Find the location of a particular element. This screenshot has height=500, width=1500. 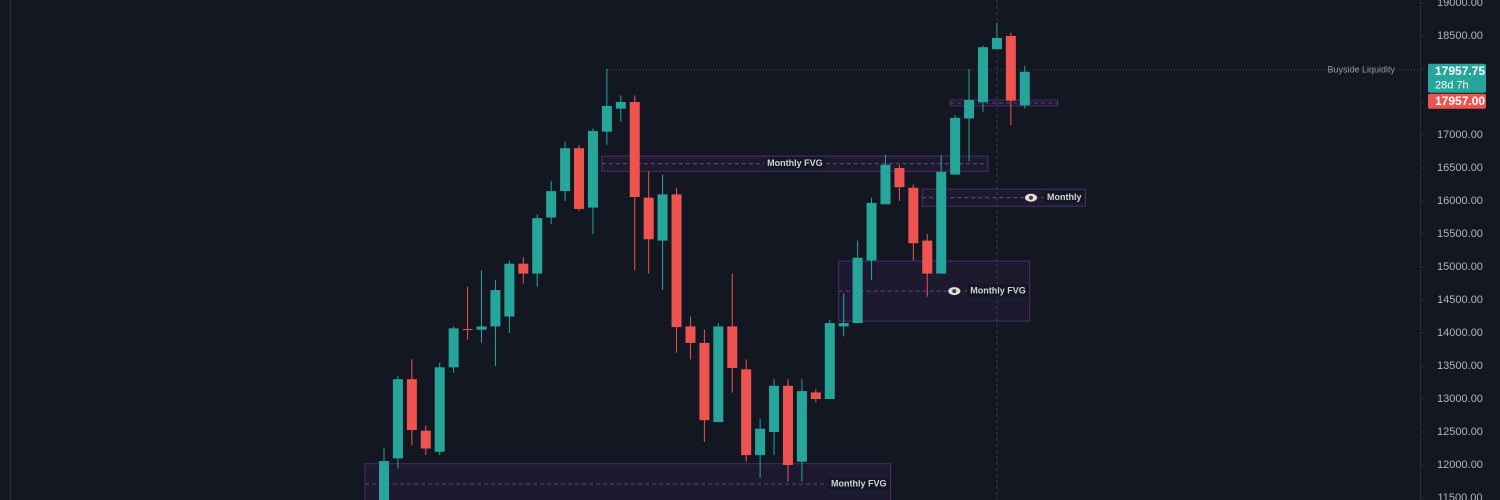

y-tick-label: 11500.00 is located at coordinates (1459, 496).